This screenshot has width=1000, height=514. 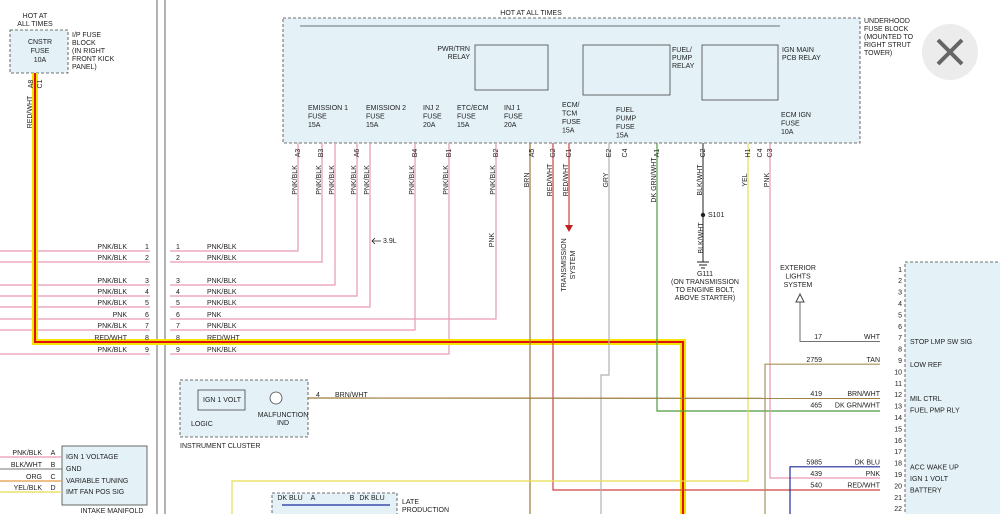 What do you see at coordinates (568, 130) in the screenshot?
I see `label: 15A` at bounding box center [568, 130].